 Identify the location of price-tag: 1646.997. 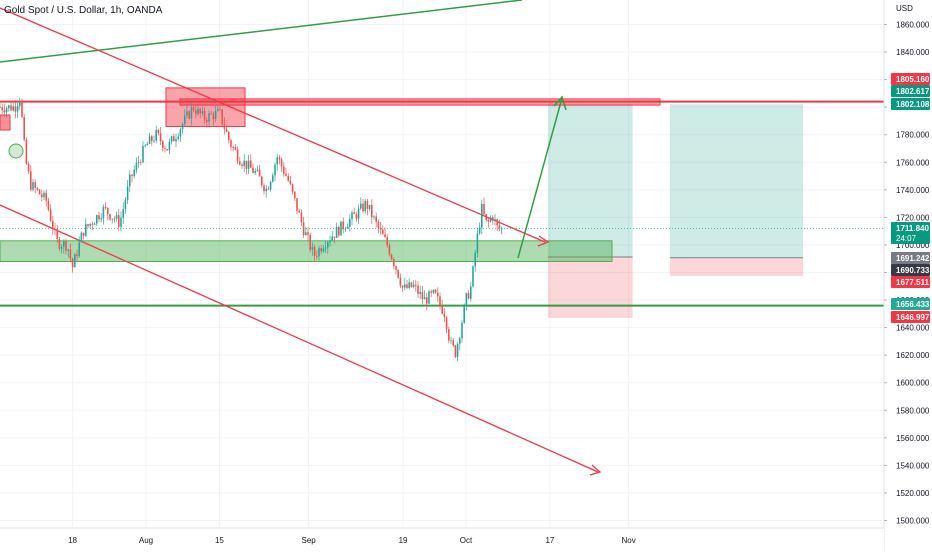
(910, 317).